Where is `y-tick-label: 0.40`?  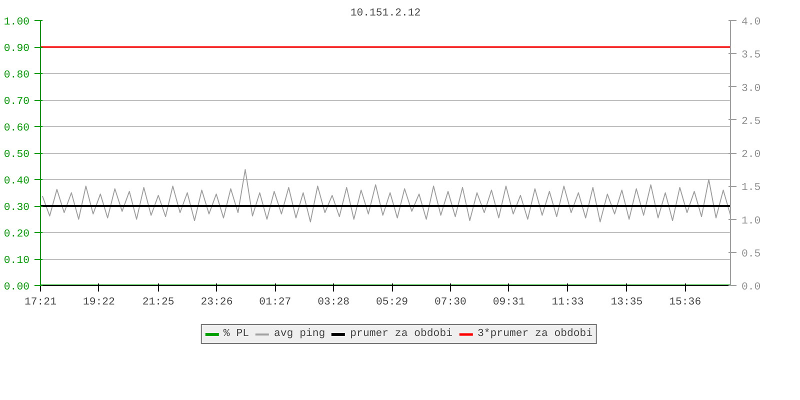
y-tick-label: 0.40 is located at coordinates (17, 182).